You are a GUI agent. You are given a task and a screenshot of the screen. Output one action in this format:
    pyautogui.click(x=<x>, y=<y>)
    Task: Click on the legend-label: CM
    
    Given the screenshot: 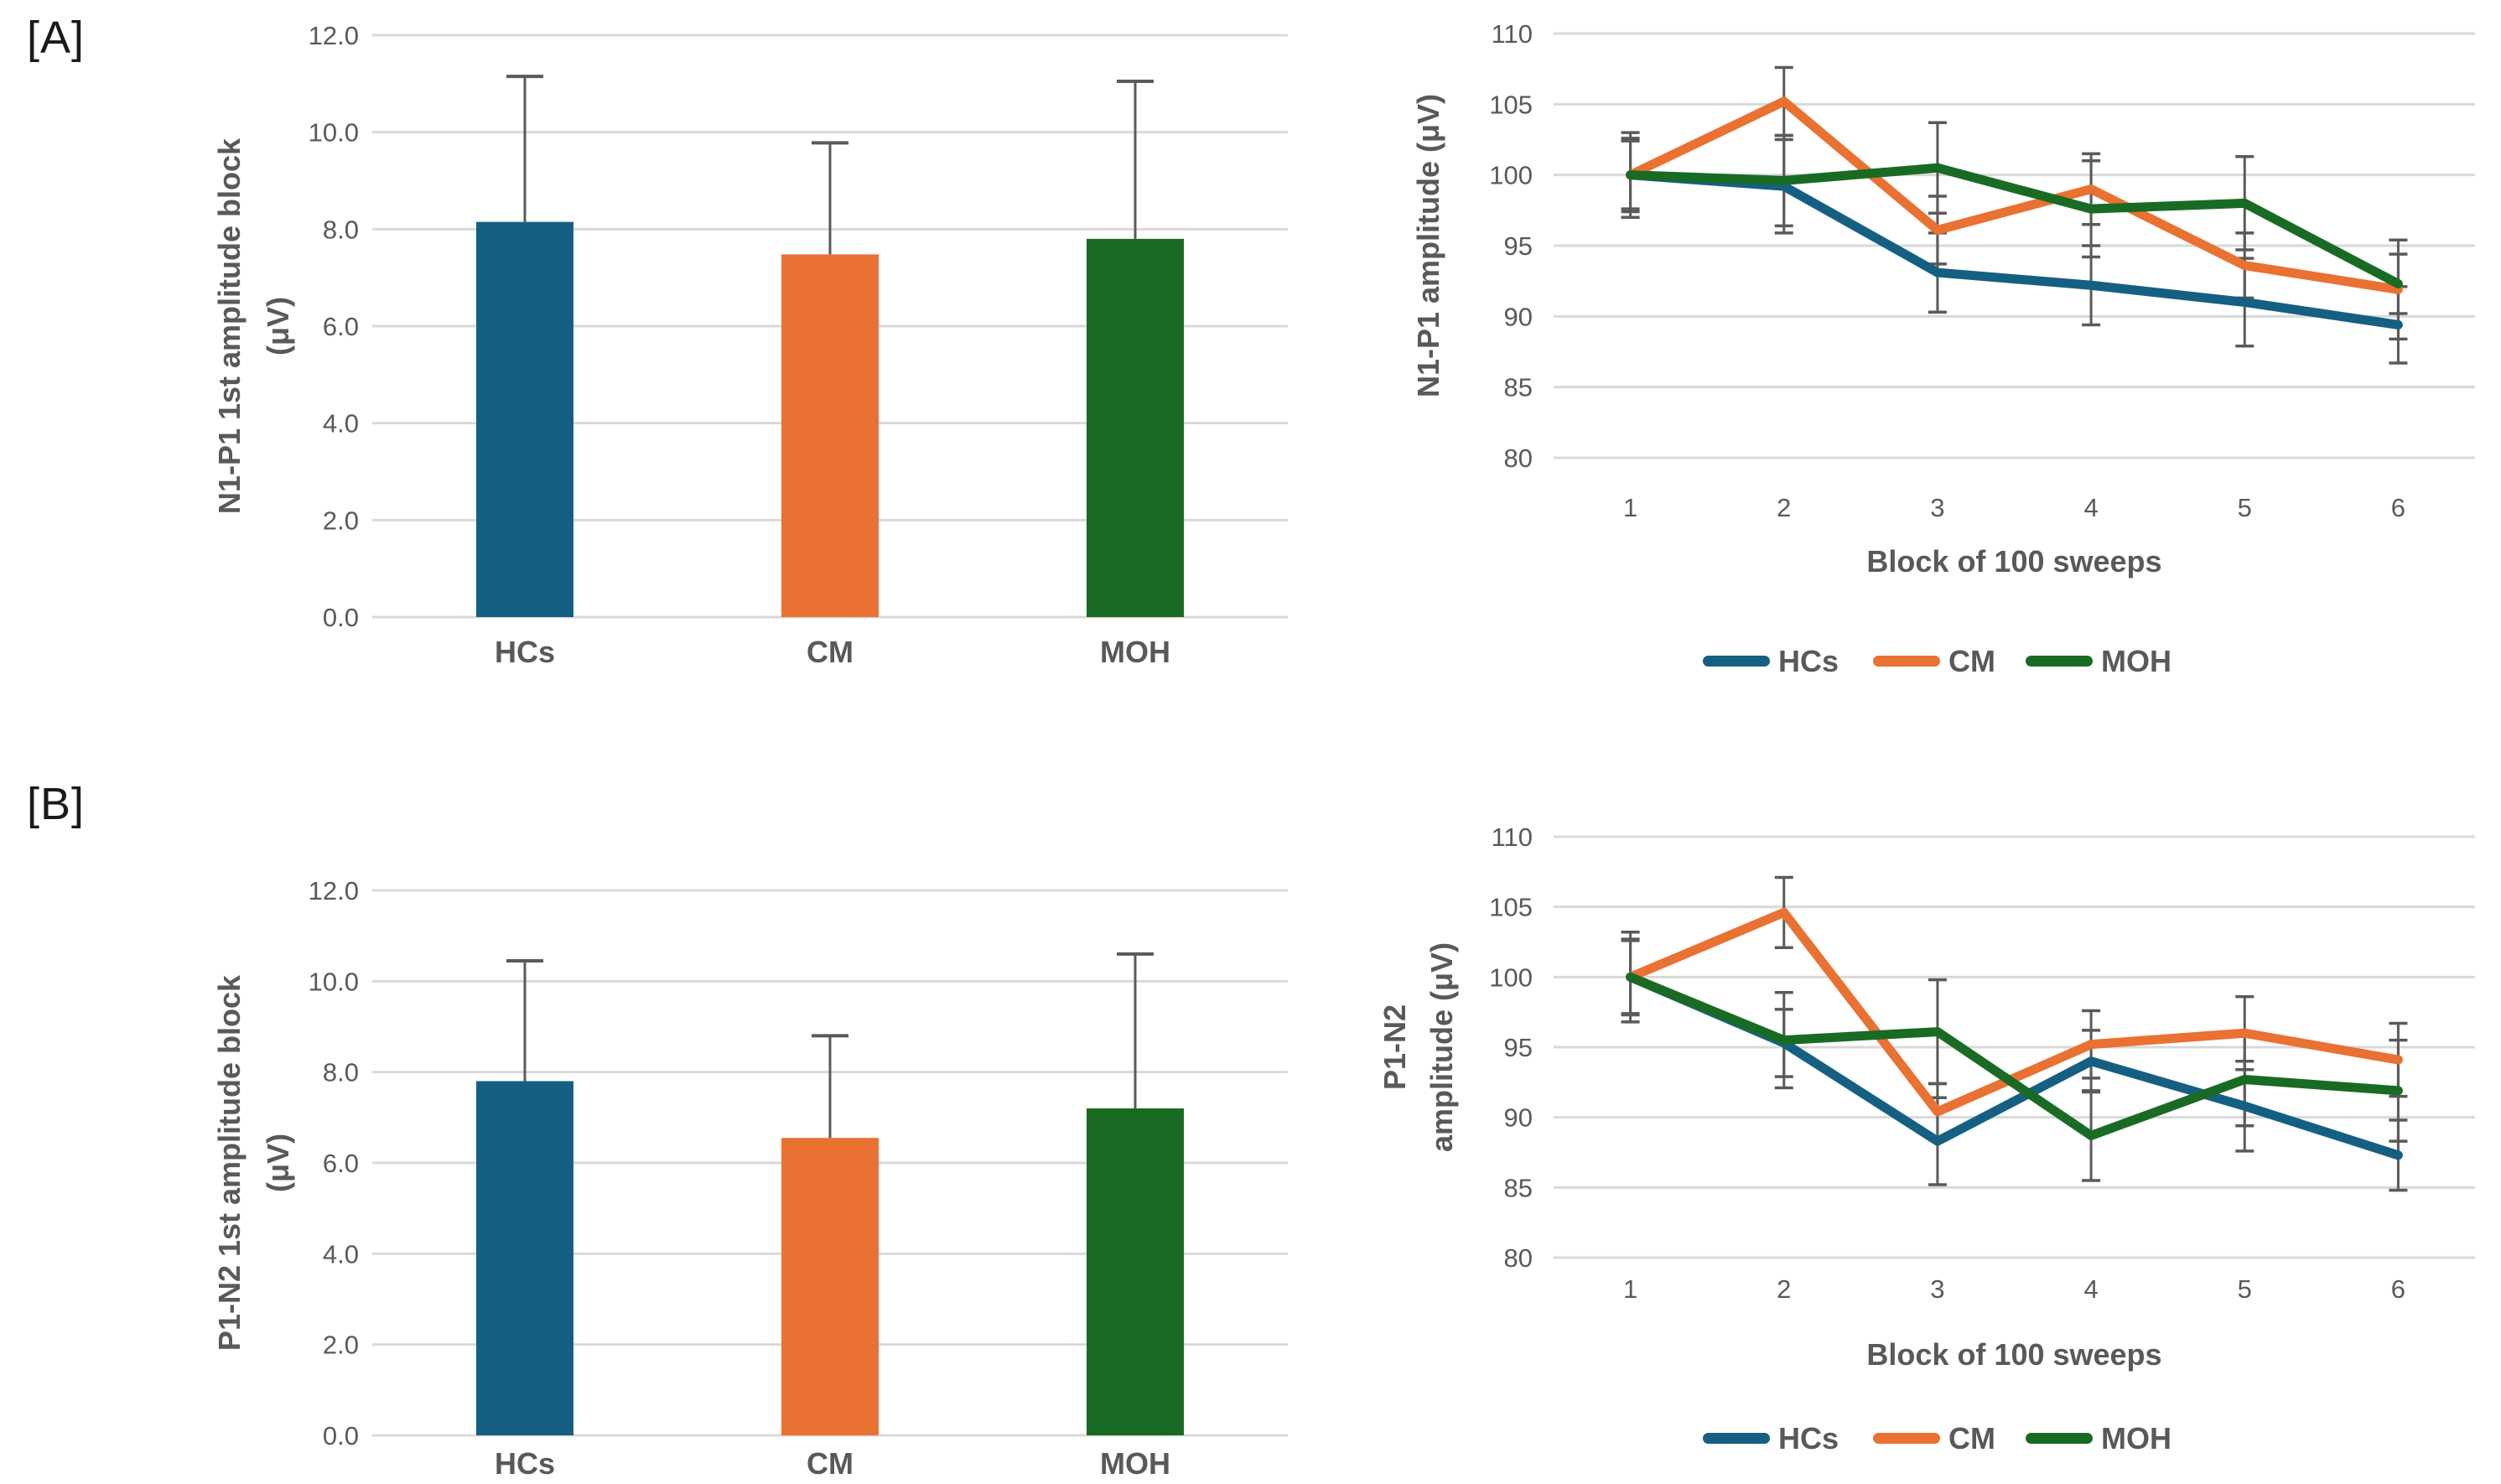 What is the action you would take?
    pyautogui.click(x=1971, y=661)
    